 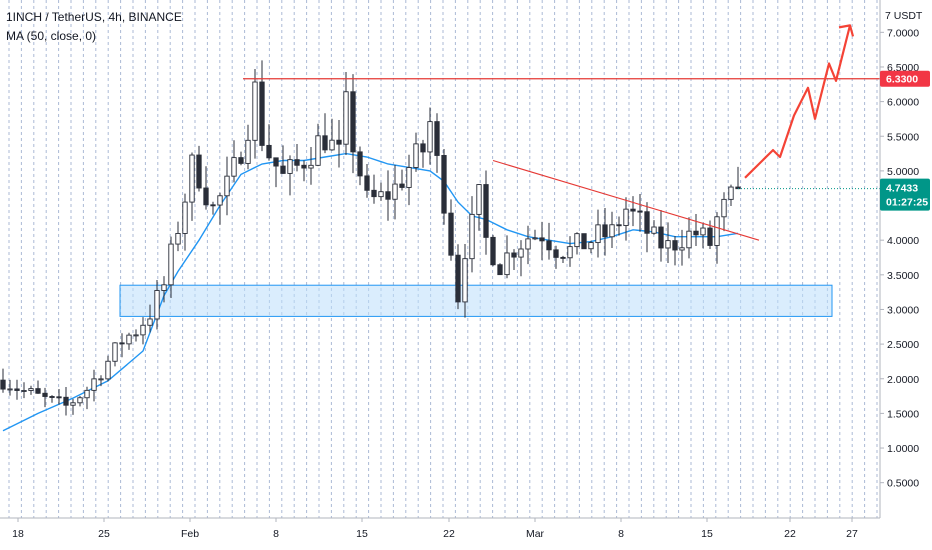 What do you see at coordinates (626, 200) in the screenshot?
I see `descending-trendline` at bounding box center [626, 200].